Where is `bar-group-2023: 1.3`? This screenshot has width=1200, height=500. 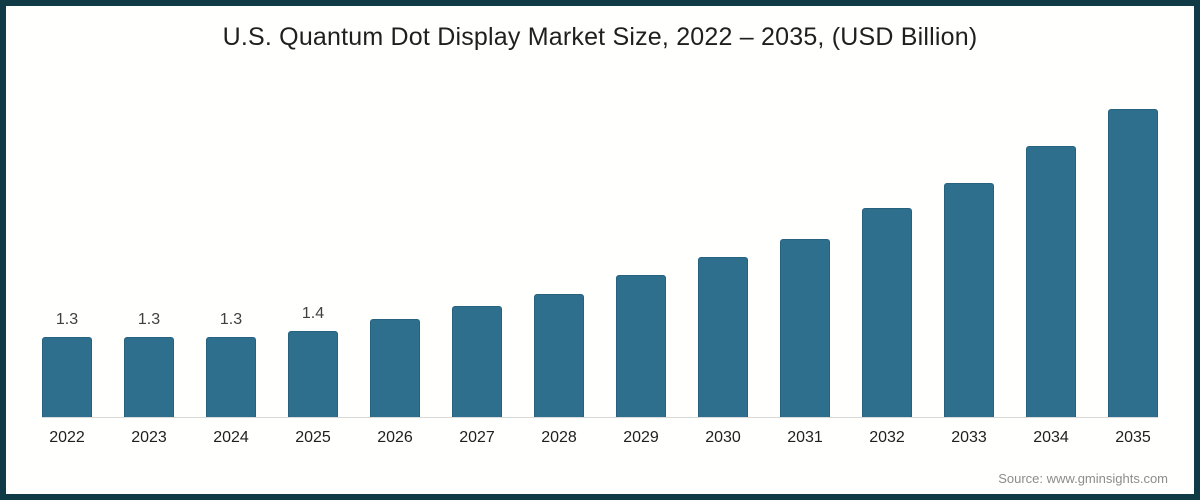
bar-group-2023: 1.3 is located at coordinates (149, 364).